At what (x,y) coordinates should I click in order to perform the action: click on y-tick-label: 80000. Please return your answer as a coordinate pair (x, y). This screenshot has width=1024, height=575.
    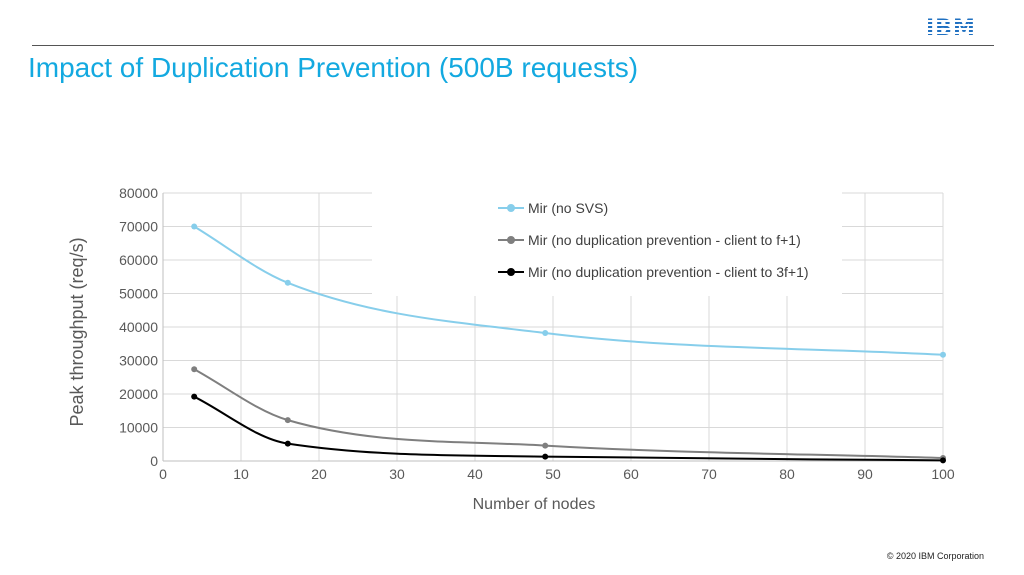
    Looking at the image, I should click on (138, 193).